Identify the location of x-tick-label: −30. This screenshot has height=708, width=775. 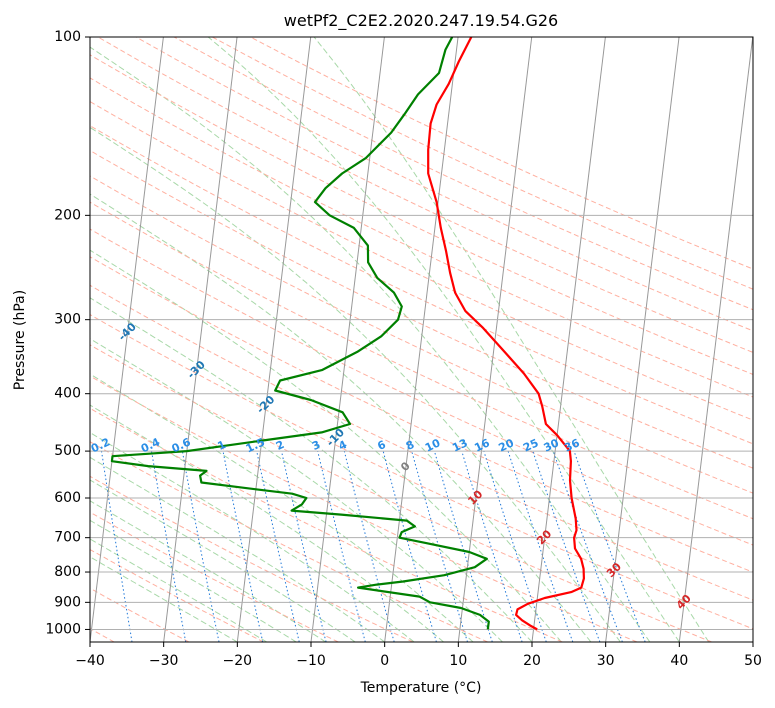
(164, 661).